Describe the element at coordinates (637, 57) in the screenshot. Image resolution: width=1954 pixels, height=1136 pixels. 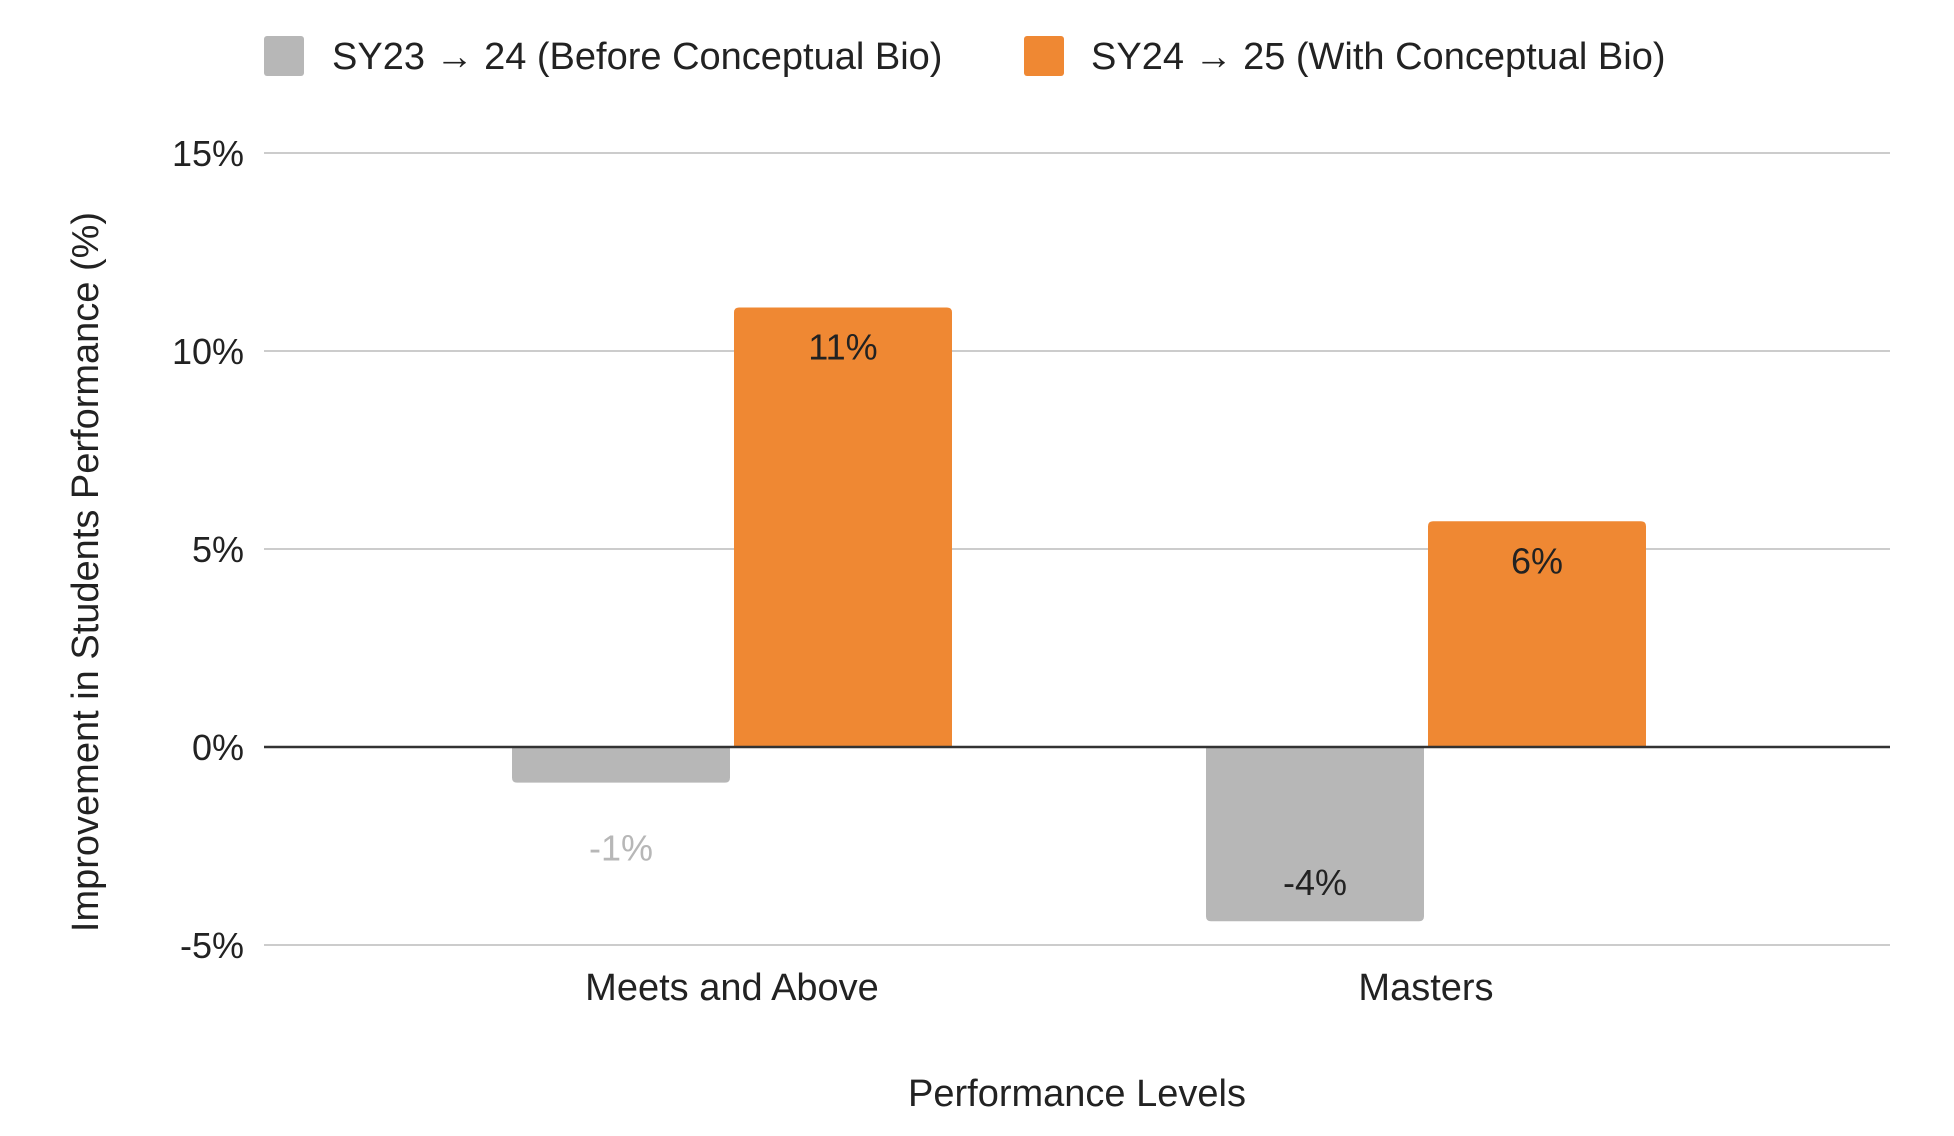
I see `legend-label: SY23 → 24 (Before Conceptual Bio)` at that location.